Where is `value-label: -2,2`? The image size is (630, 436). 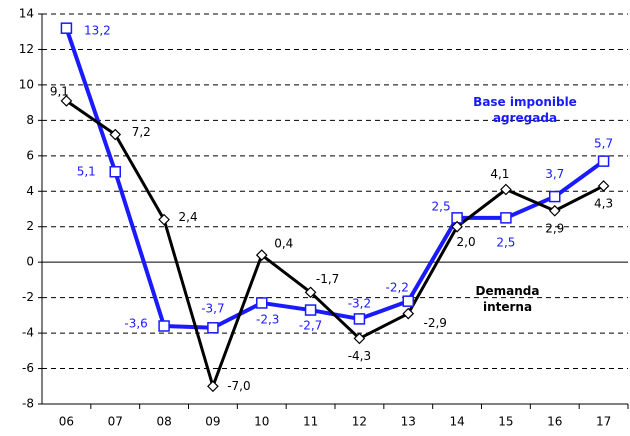 value-label: -2,2 is located at coordinates (397, 288).